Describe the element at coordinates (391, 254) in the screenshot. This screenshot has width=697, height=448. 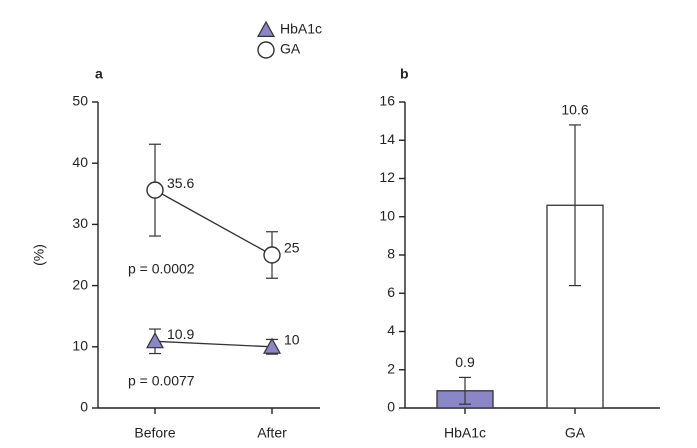
I see `y-tick-label: 8` at that location.